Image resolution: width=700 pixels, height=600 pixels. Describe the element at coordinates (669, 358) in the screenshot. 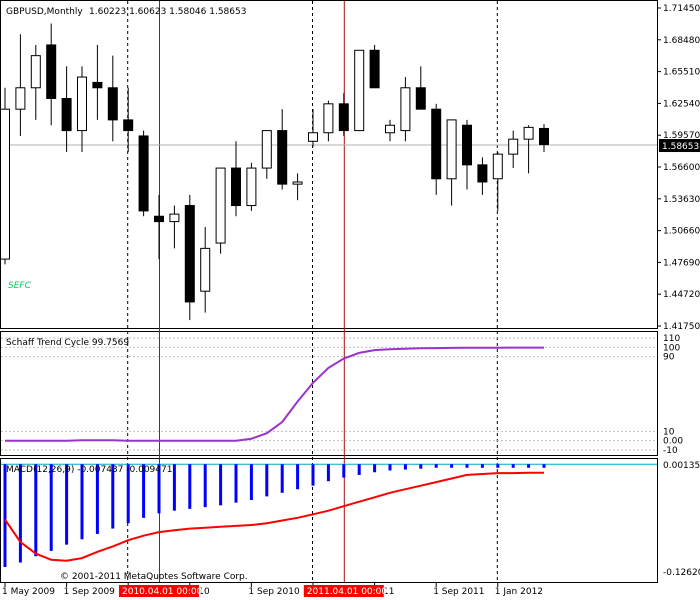

I see `stc-level-label: 90` at that location.